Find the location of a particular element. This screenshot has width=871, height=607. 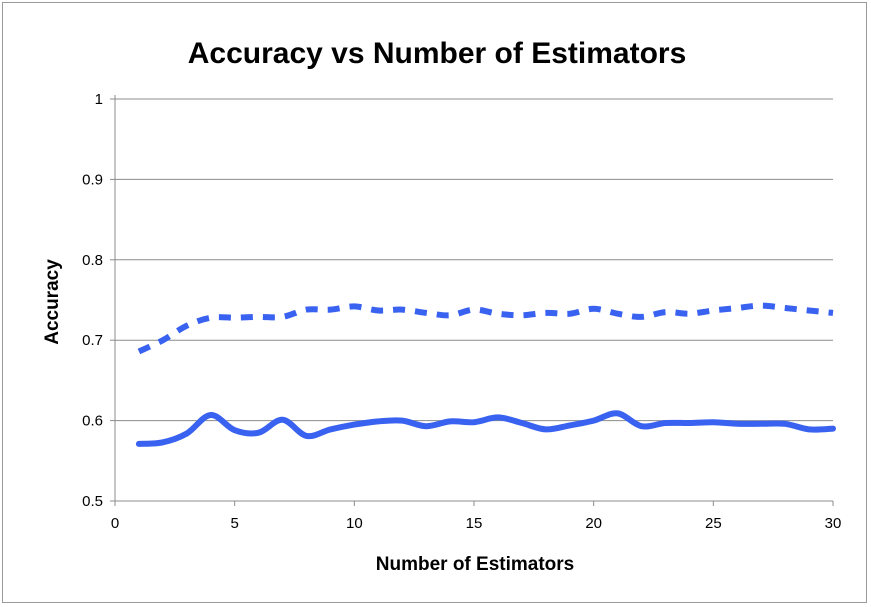

x-tick-label-6: 30 is located at coordinates (833, 523).